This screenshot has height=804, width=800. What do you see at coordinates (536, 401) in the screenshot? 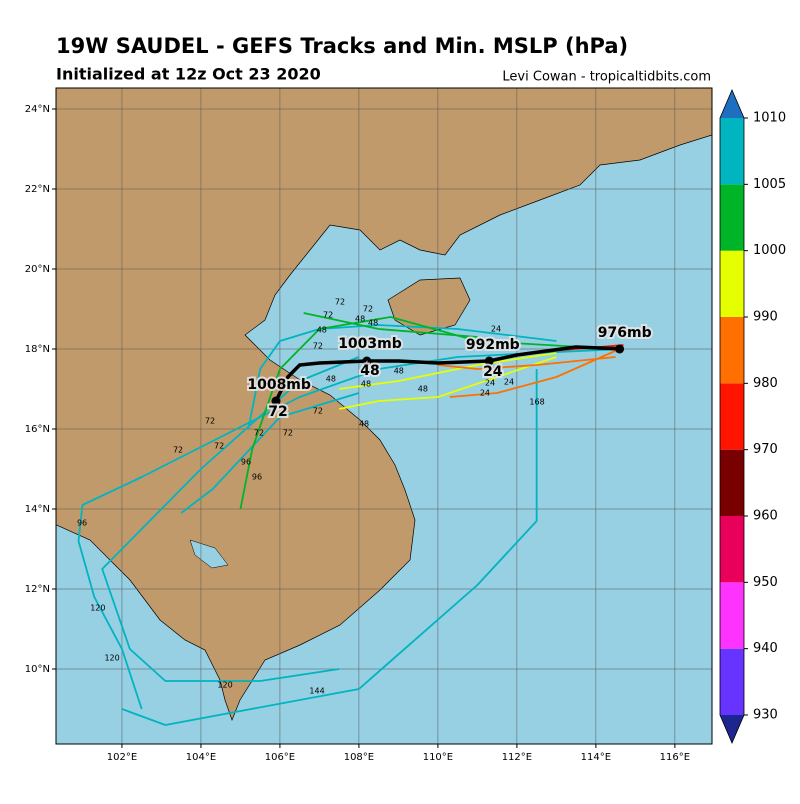
I see `hour-label: 168` at bounding box center [536, 401].